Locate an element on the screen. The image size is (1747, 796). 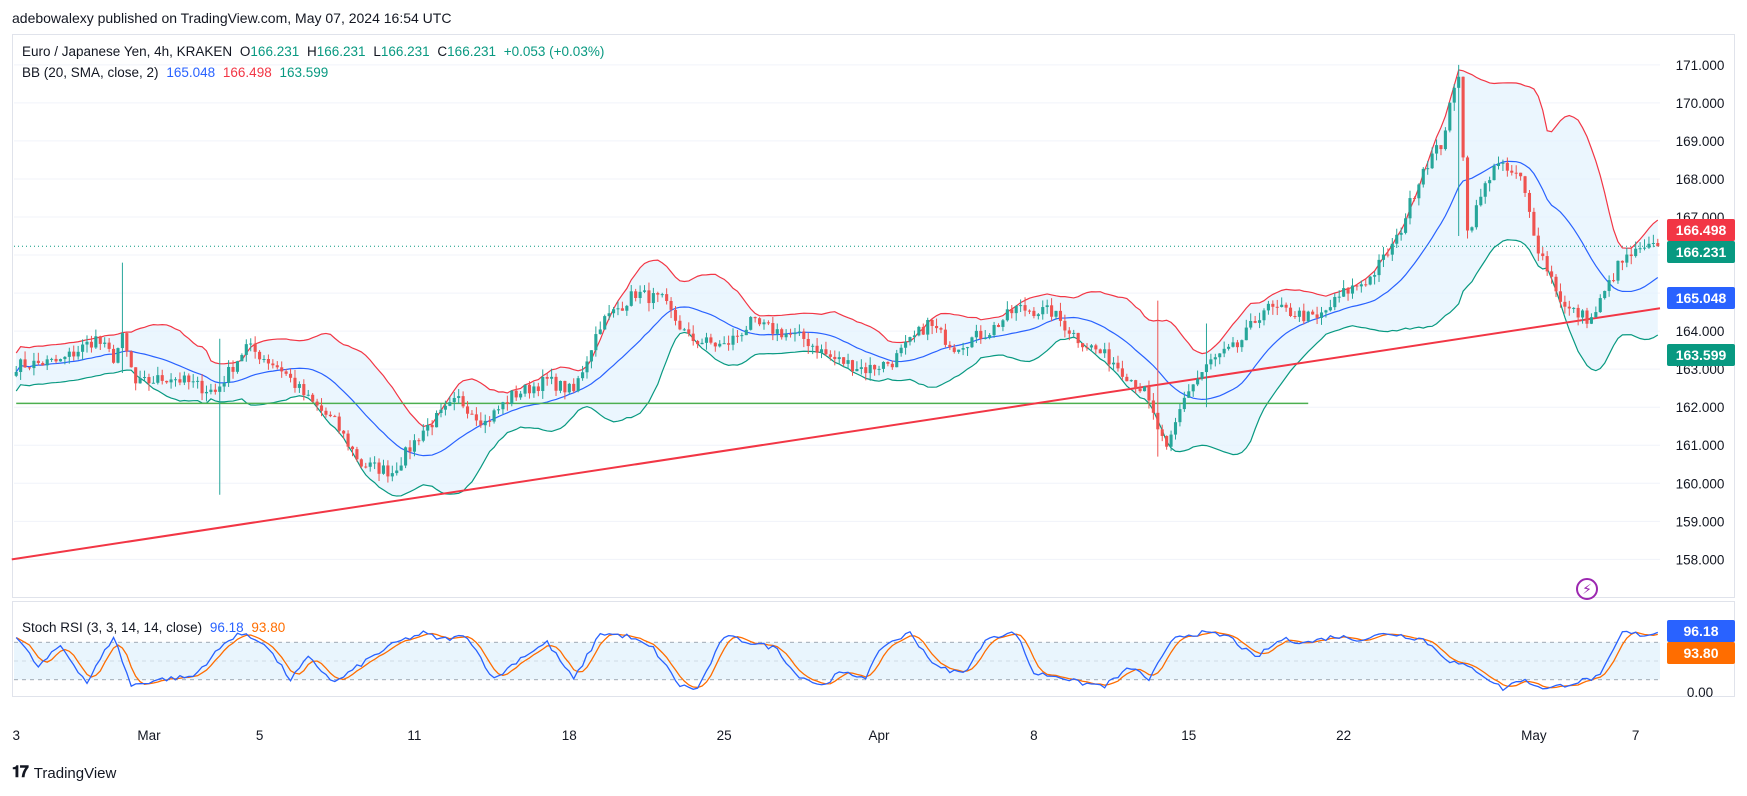
tradingview-mark-icon: 𝟏𝟕 is located at coordinates (20, 772).